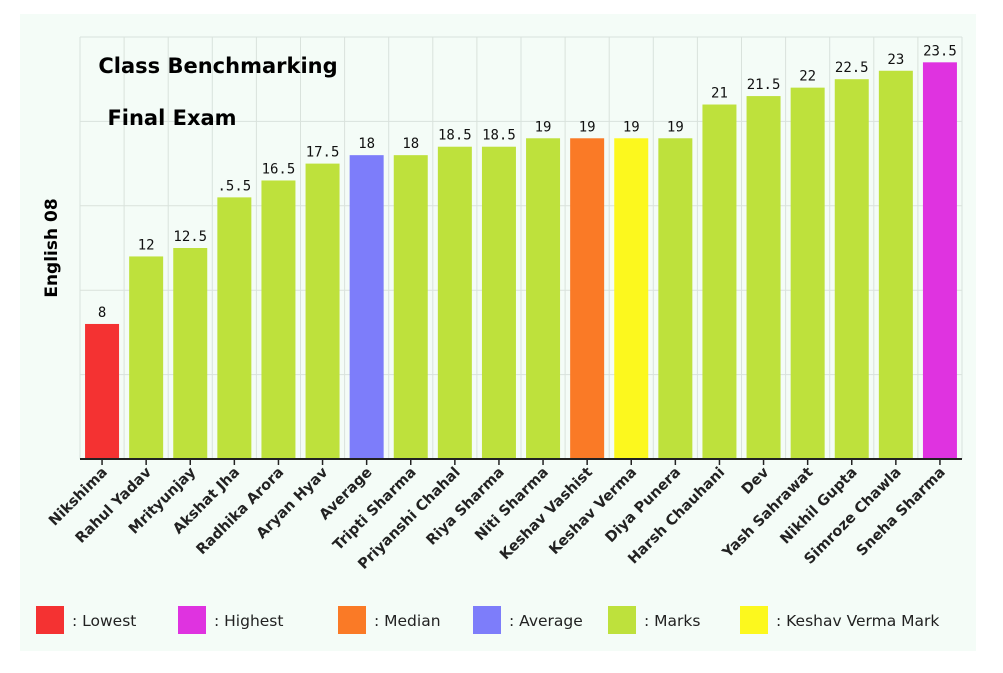  What do you see at coordinates (146, 245) in the screenshot?
I see `value-label: 12` at bounding box center [146, 245].